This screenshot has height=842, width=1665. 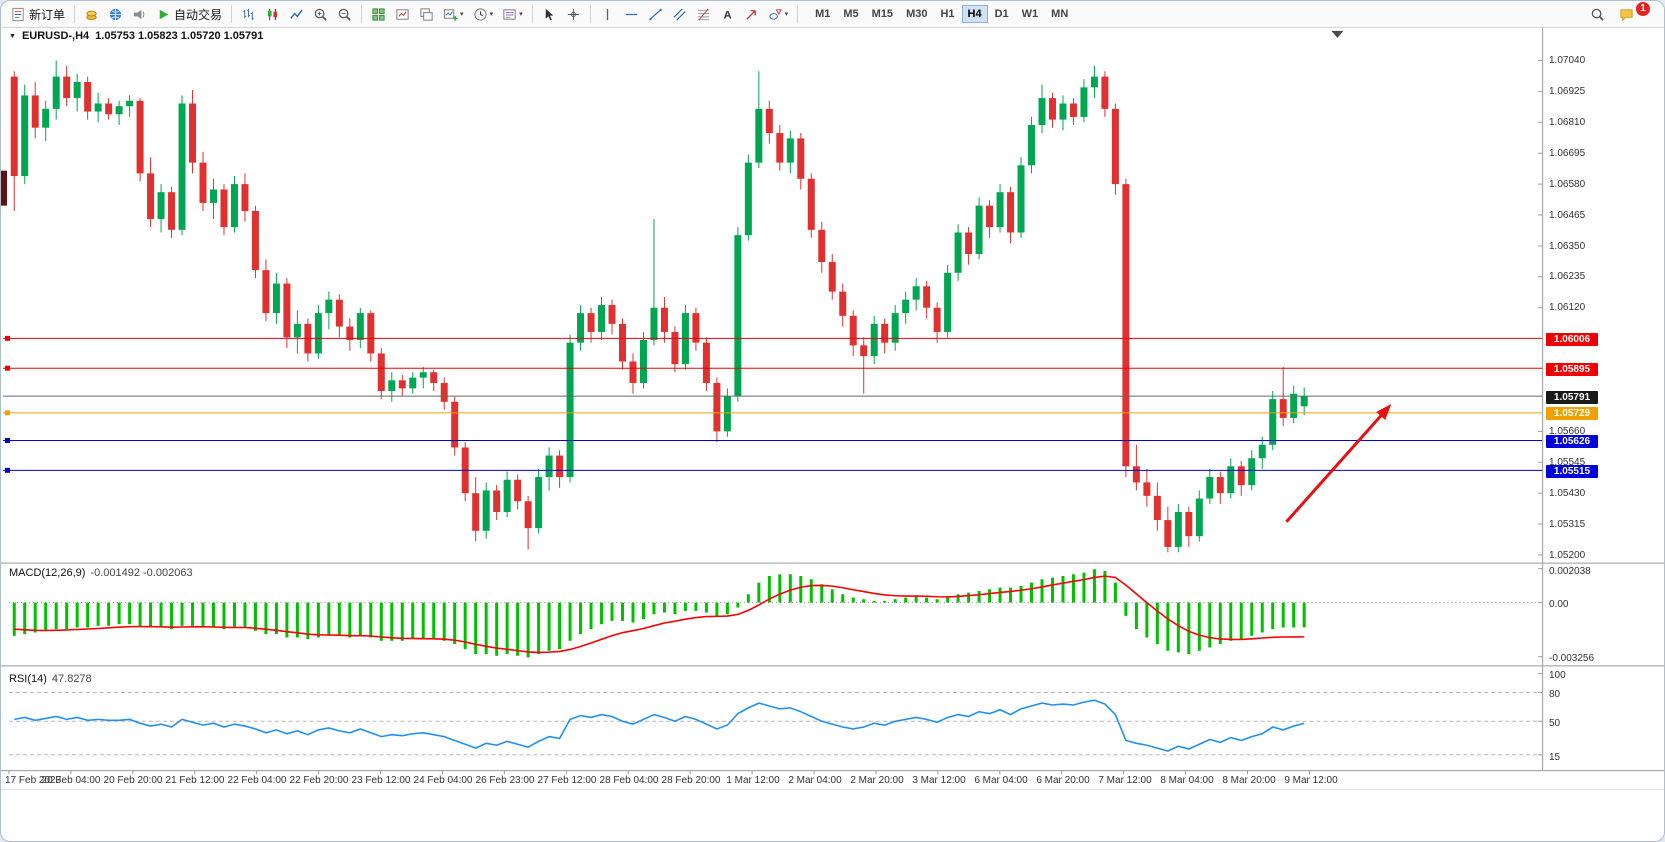 I want to click on main-toolbar: 新订单 自动交易, so click(x=832, y=14).